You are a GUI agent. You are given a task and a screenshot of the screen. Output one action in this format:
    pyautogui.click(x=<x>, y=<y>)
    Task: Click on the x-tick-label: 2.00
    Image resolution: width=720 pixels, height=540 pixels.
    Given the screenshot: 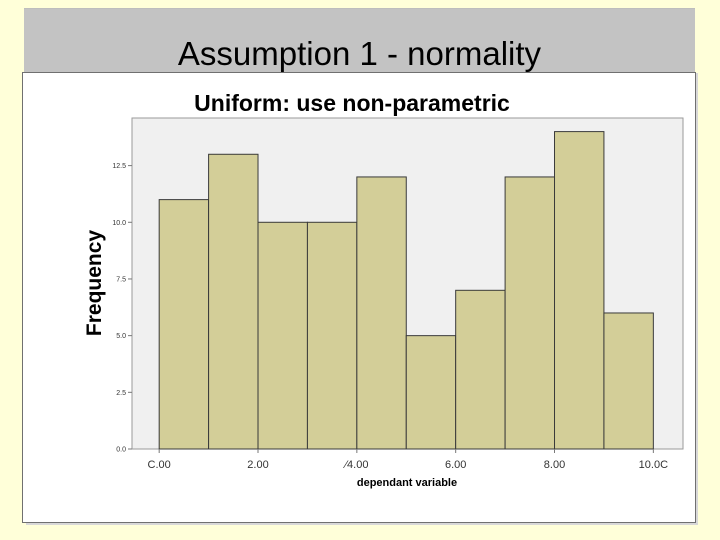 What is the action you would take?
    pyautogui.click(x=257, y=465)
    